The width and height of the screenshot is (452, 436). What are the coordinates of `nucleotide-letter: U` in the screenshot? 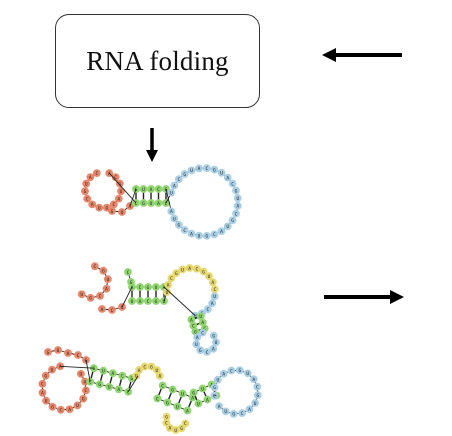 It's located at (86, 184).